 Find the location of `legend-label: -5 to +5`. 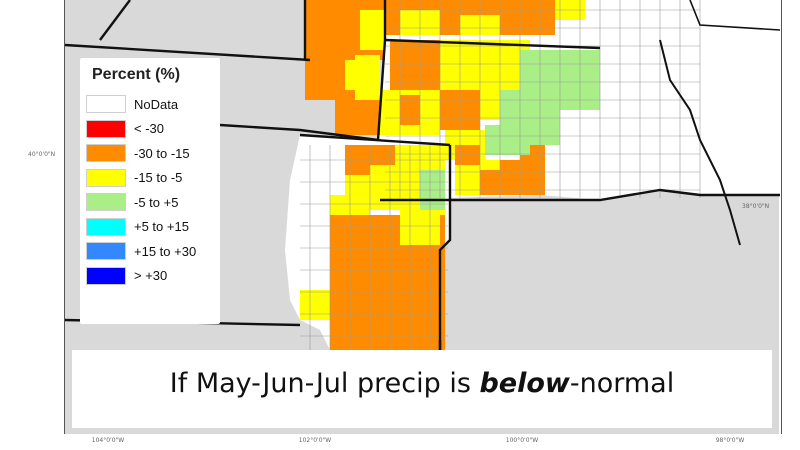

legend-label: -5 to +5 is located at coordinates (156, 202).